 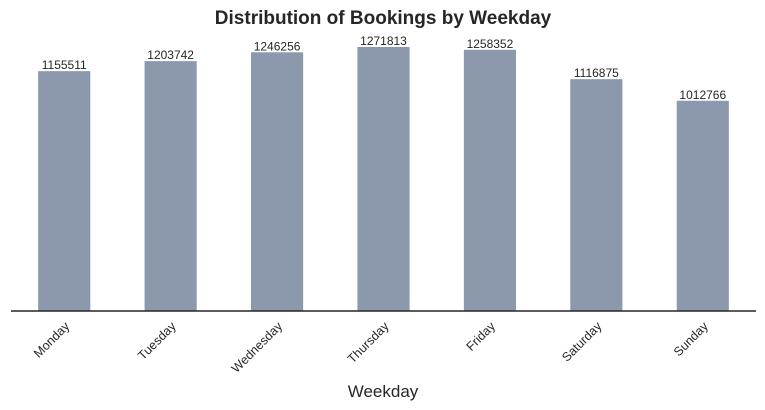 What do you see at coordinates (489, 180) in the screenshot?
I see `bar-friday` at bounding box center [489, 180].